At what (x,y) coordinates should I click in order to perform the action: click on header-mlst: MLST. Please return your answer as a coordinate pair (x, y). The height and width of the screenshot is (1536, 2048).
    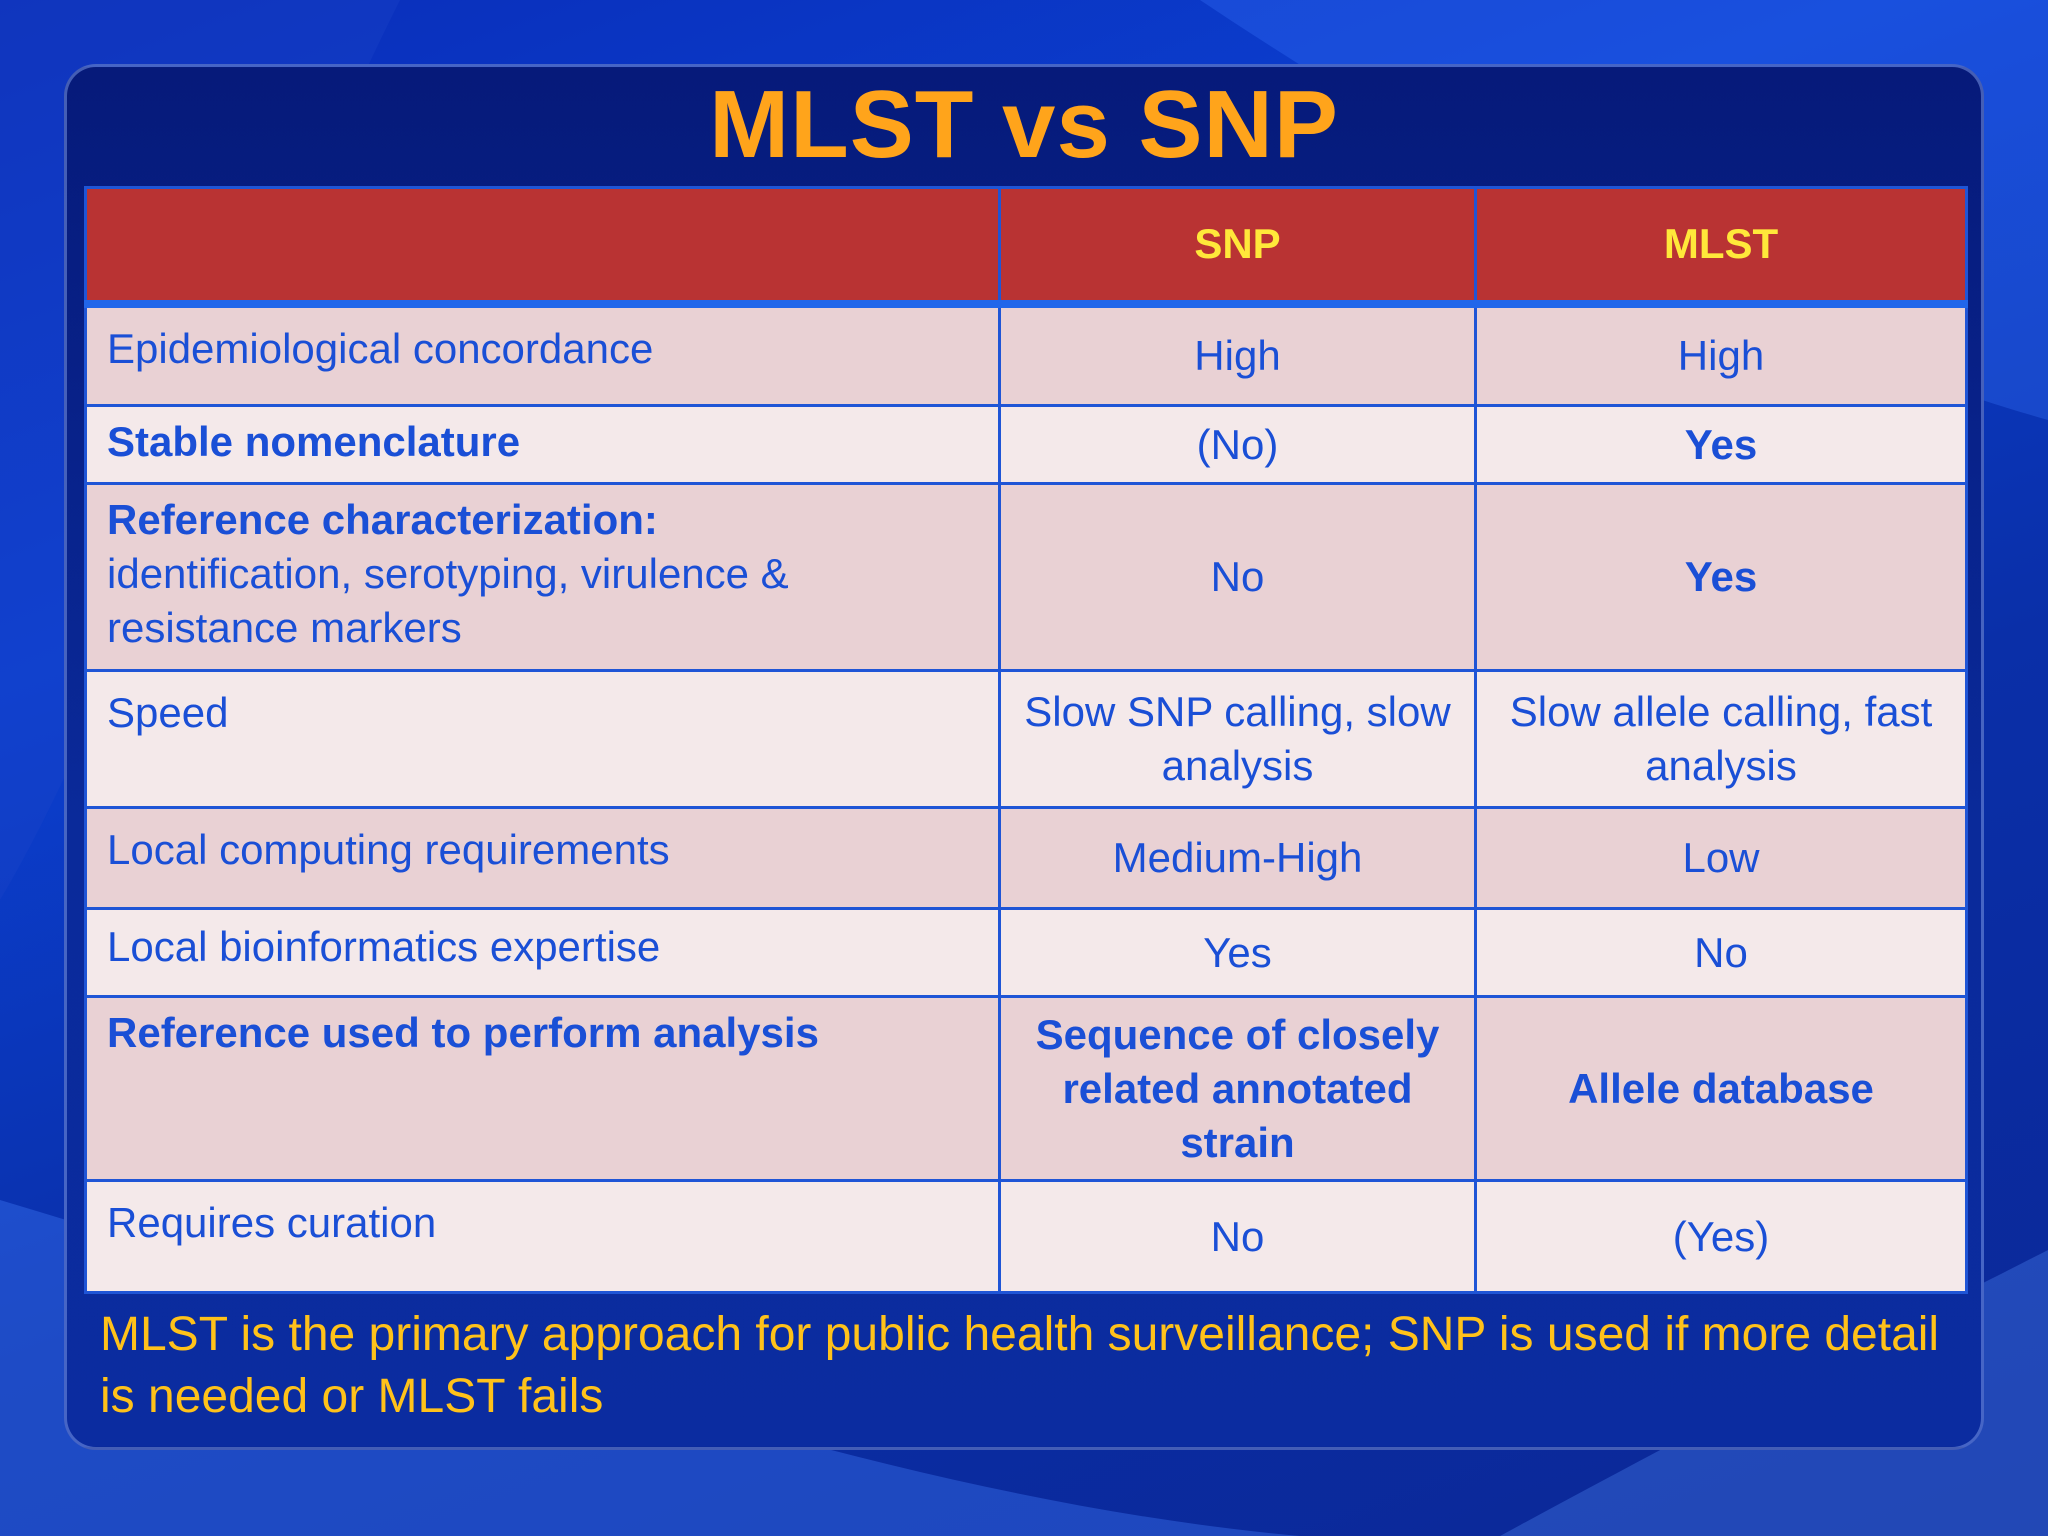
    Looking at the image, I should click on (1721, 247).